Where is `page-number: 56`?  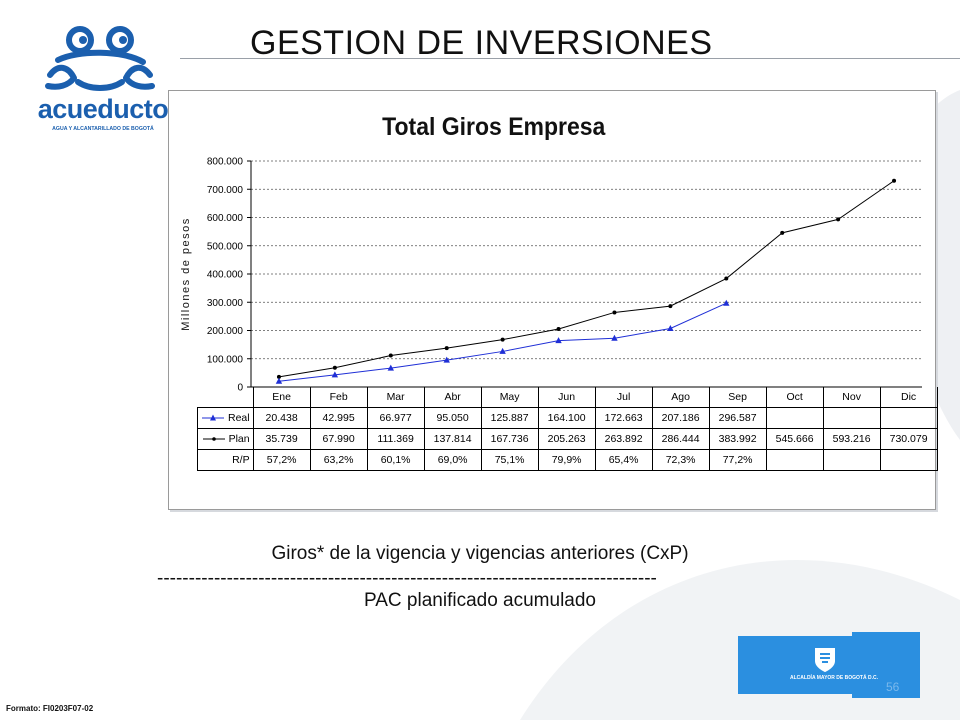 page-number: 56 is located at coordinates (893, 687).